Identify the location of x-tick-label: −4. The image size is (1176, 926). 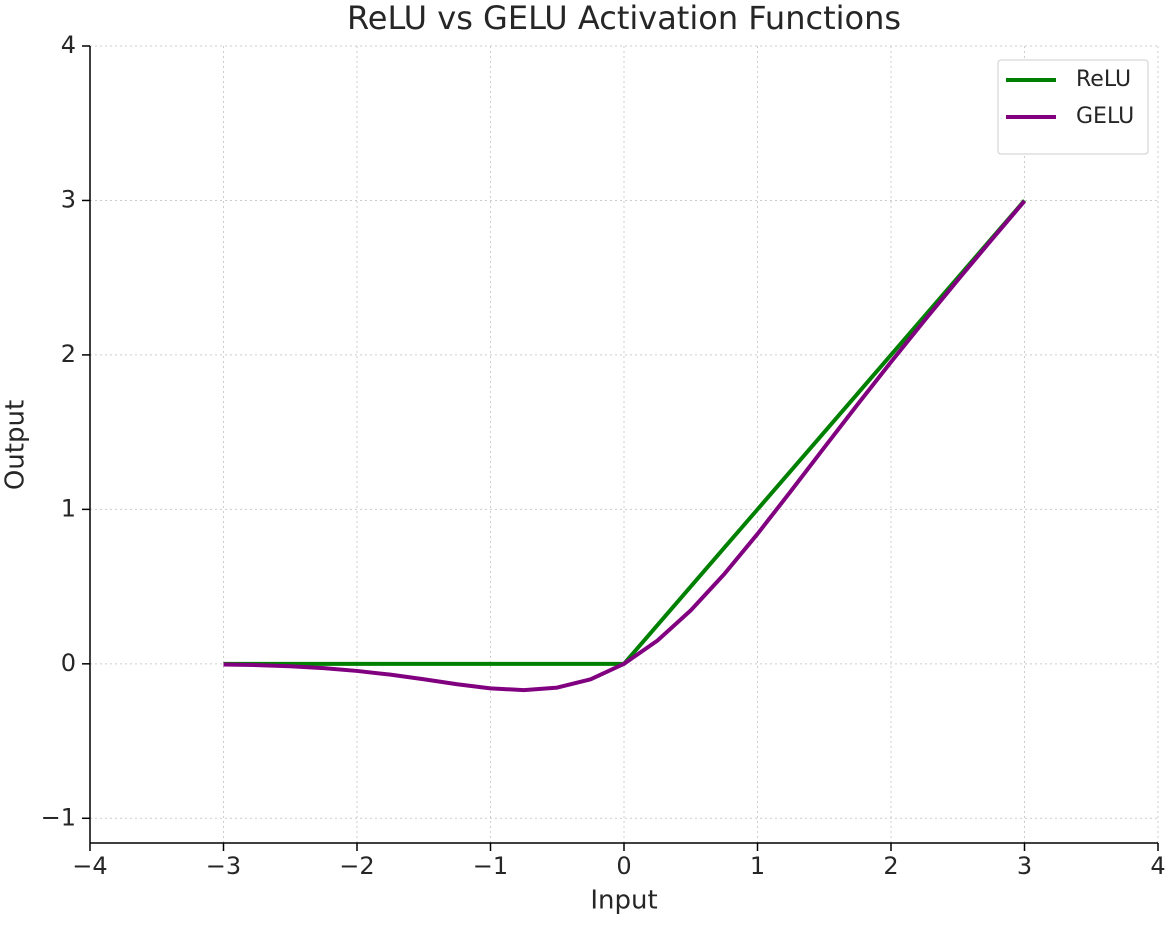
(89, 866).